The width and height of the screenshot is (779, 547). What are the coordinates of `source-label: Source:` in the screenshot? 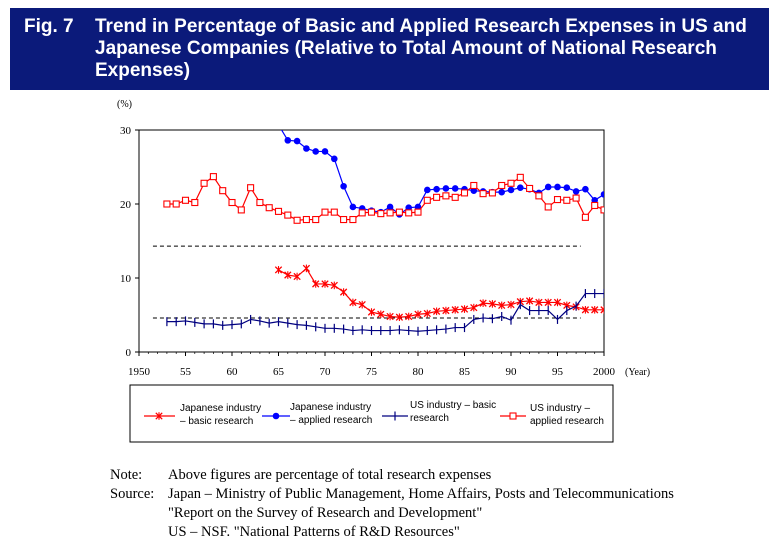 It's located at (132, 494).